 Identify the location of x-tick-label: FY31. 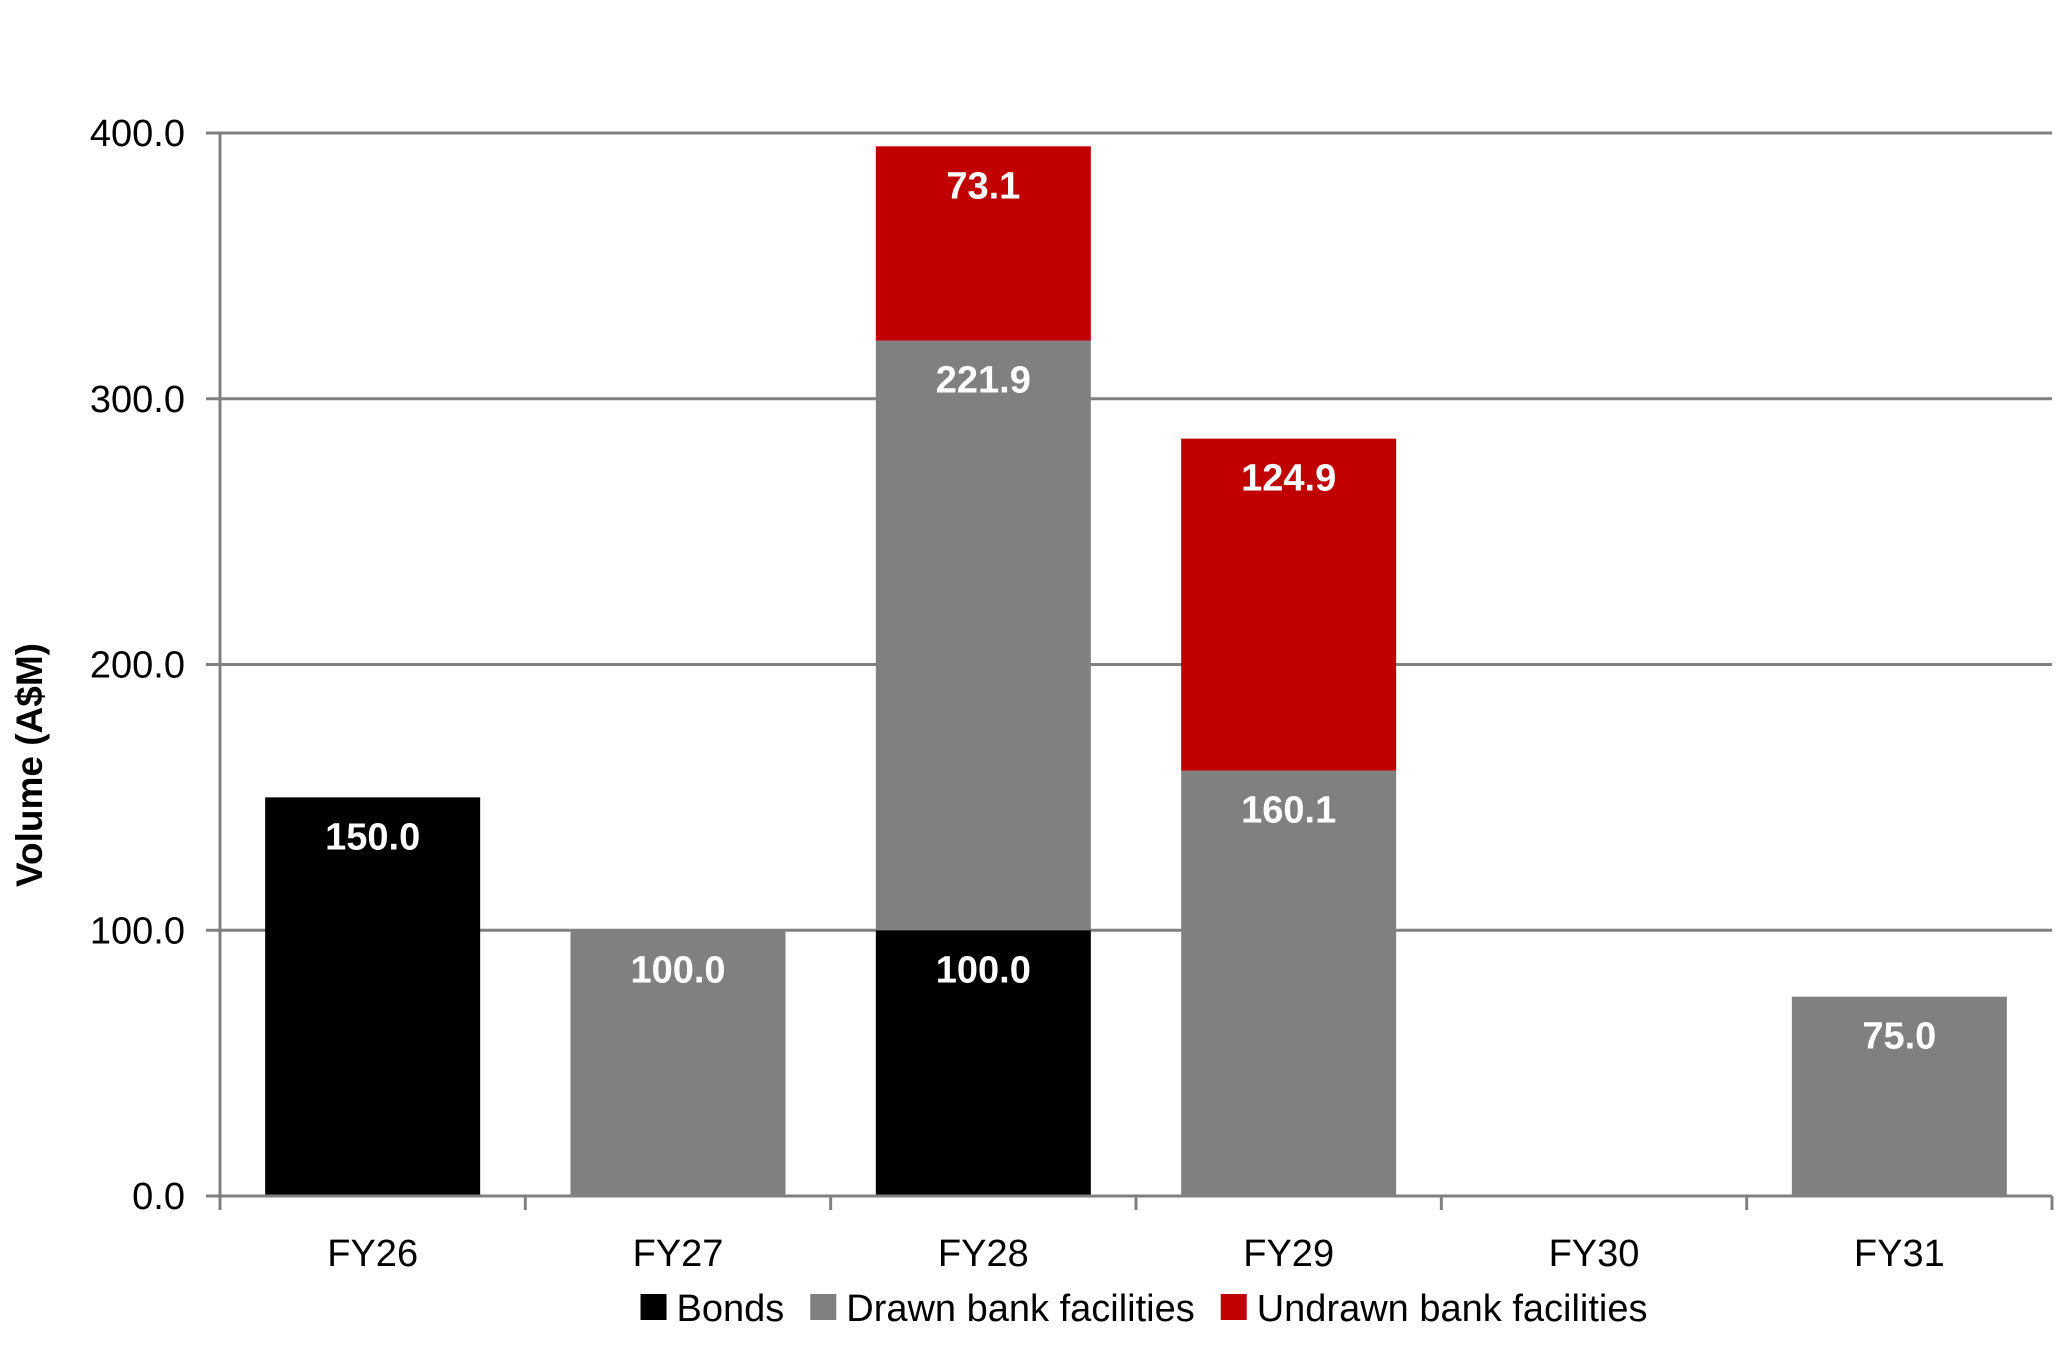
(1899, 1254).